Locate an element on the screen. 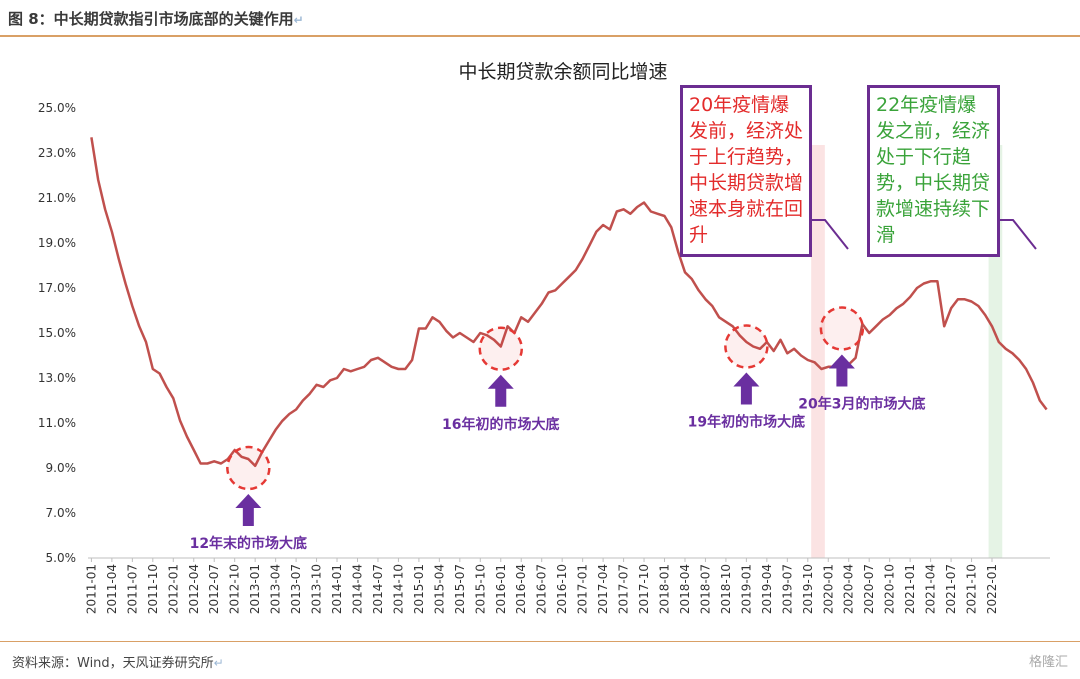 This screenshot has height=679, width=1080. y-tick-label: 17.0% is located at coordinates (57, 288).